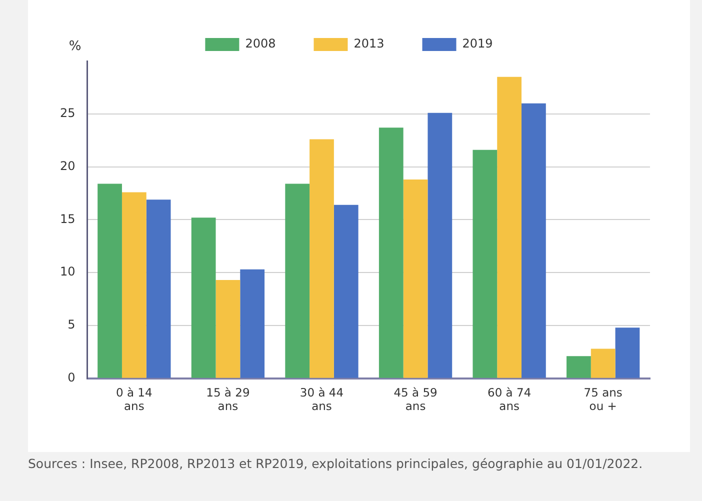 This screenshot has width=702, height=501. Describe the element at coordinates (72, 377) in the screenshot. I see `y-tick-label: 0` at that location.